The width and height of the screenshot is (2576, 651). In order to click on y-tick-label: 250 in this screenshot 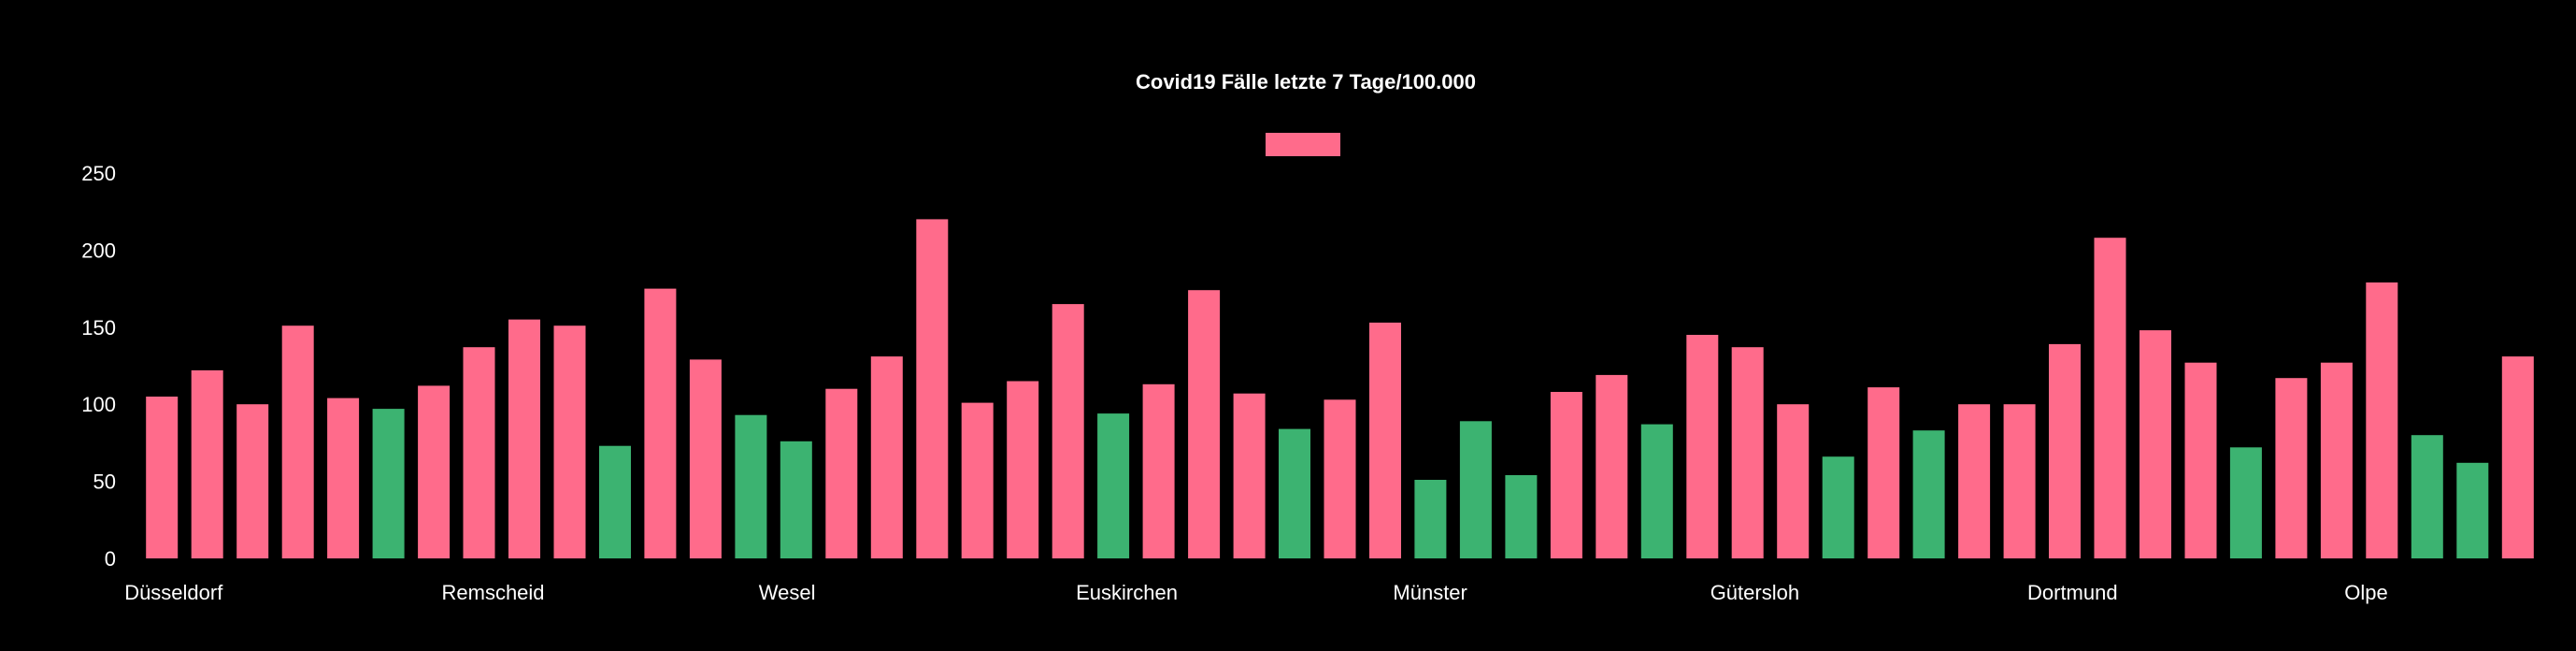, I will do `click(98, 173)`.